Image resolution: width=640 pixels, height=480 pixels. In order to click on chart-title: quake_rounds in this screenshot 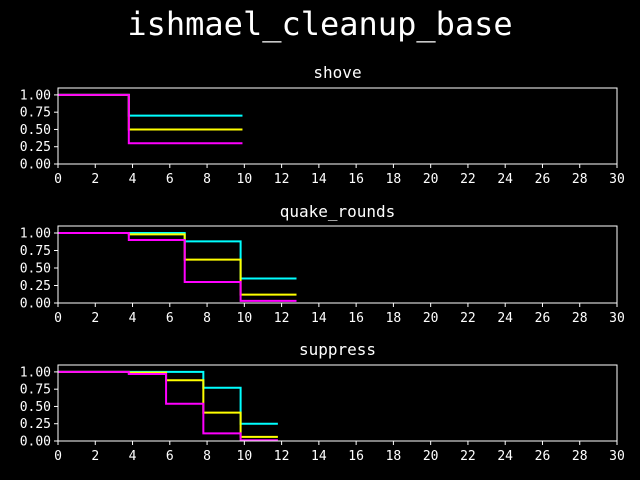, I will do `click(338, 211)`.